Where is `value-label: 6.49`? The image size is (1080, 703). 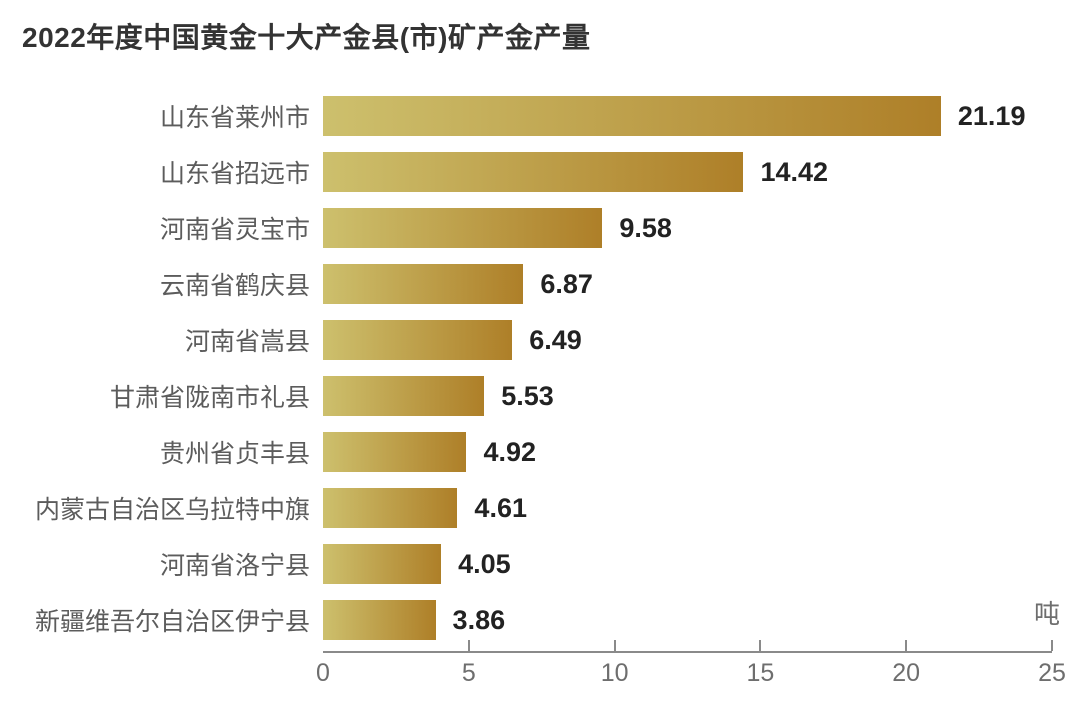 value-label: 6.49 is located at coordinates (555, 339).